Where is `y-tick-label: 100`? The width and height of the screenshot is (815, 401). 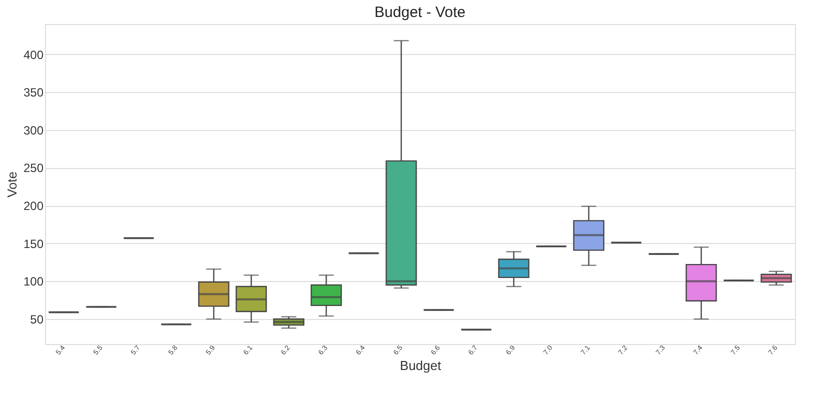 y-tick-label: 100 is located at coordinates (33, 281).